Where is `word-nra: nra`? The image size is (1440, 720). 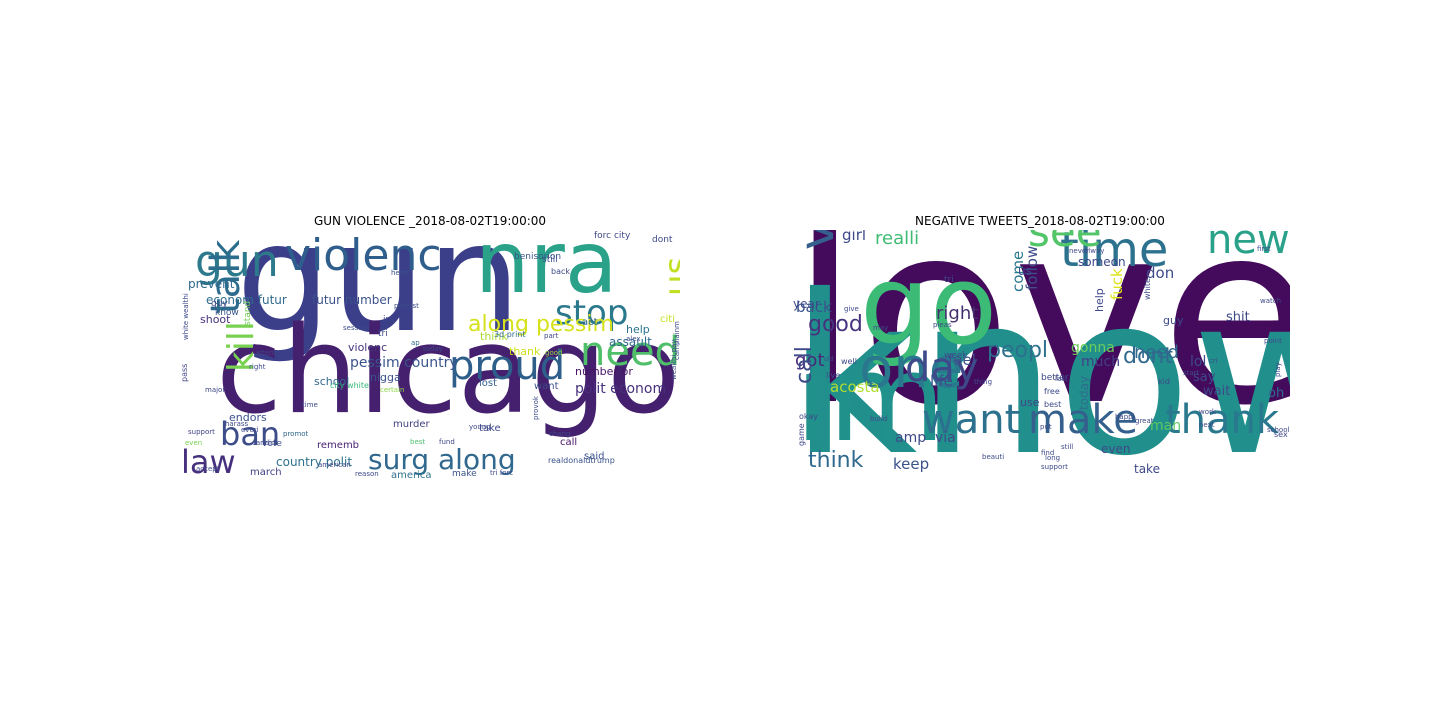
word-nra: nra is located at coordinates (546, 271).